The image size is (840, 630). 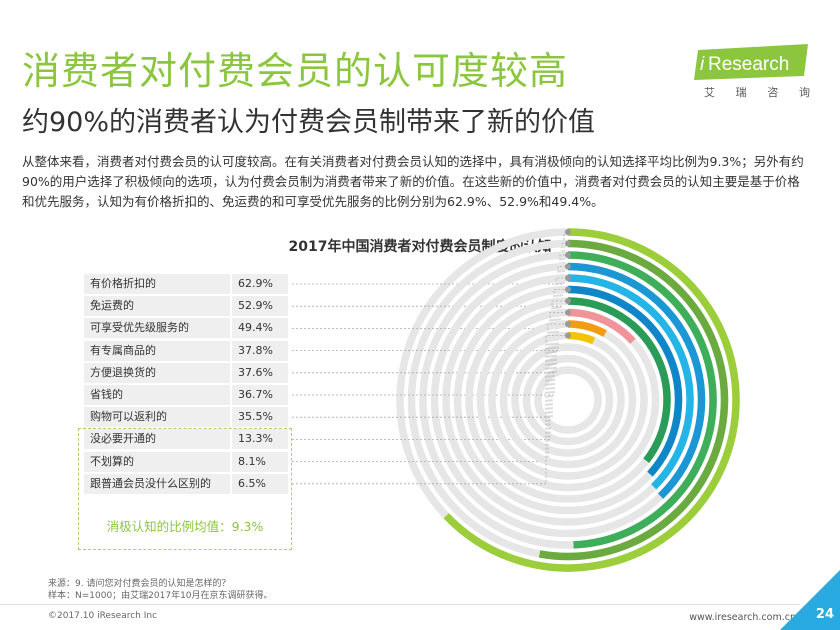 I want to click on value-label: 35.5%, so click(x=260, y=417).